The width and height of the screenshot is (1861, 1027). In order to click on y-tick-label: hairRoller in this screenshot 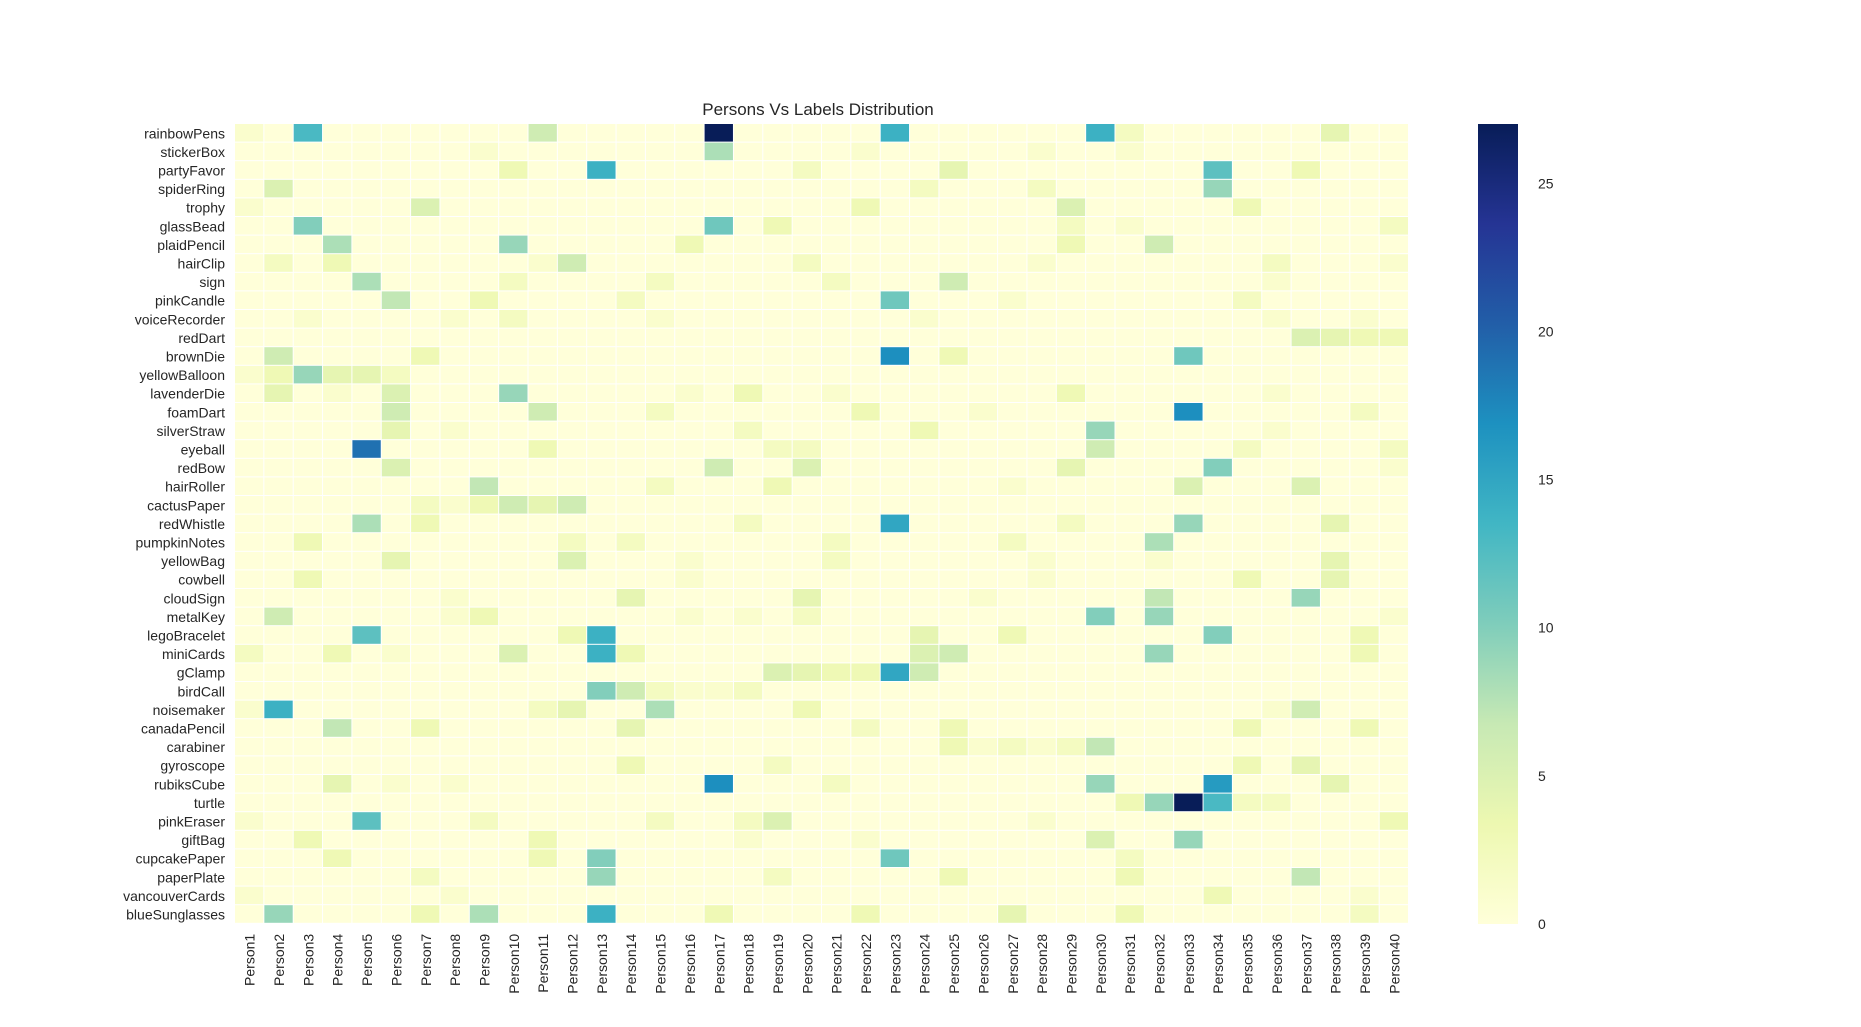, I will do `click(195, 487)`.